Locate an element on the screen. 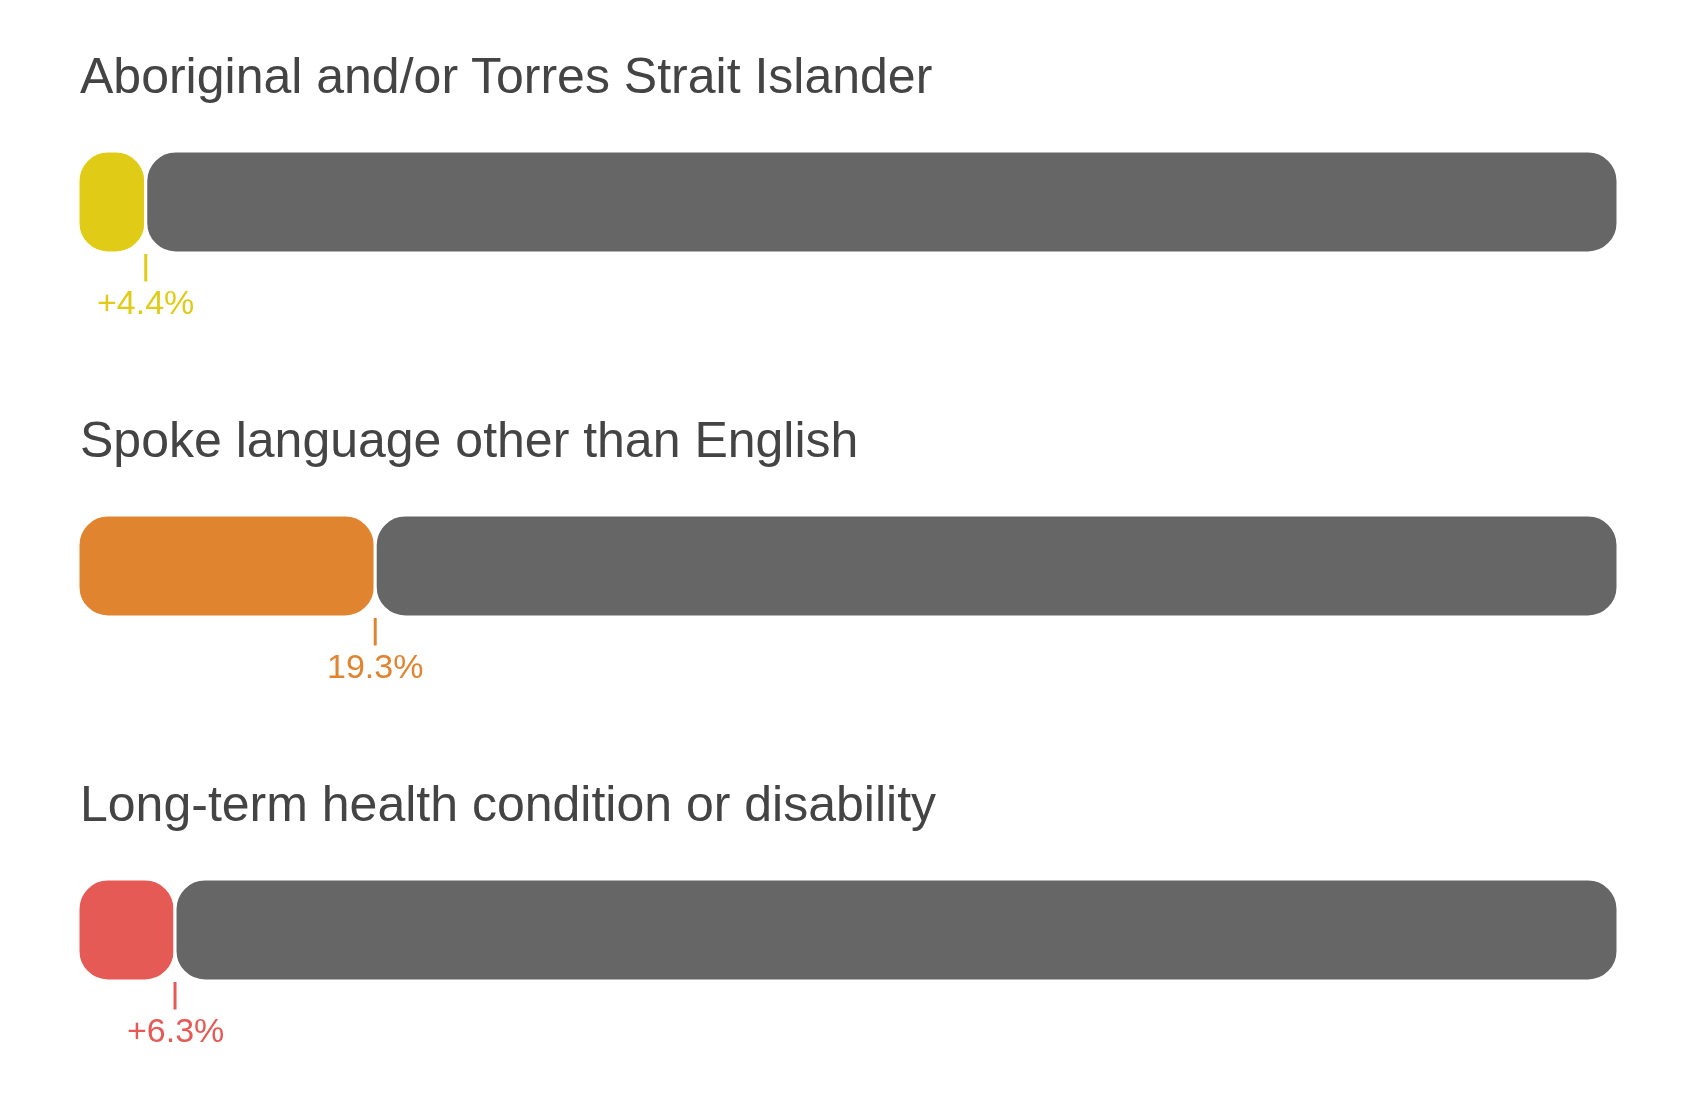 This screenshot has width=1694, height=1112. data-label: +6.3% is located at coordinates (176, 1030).